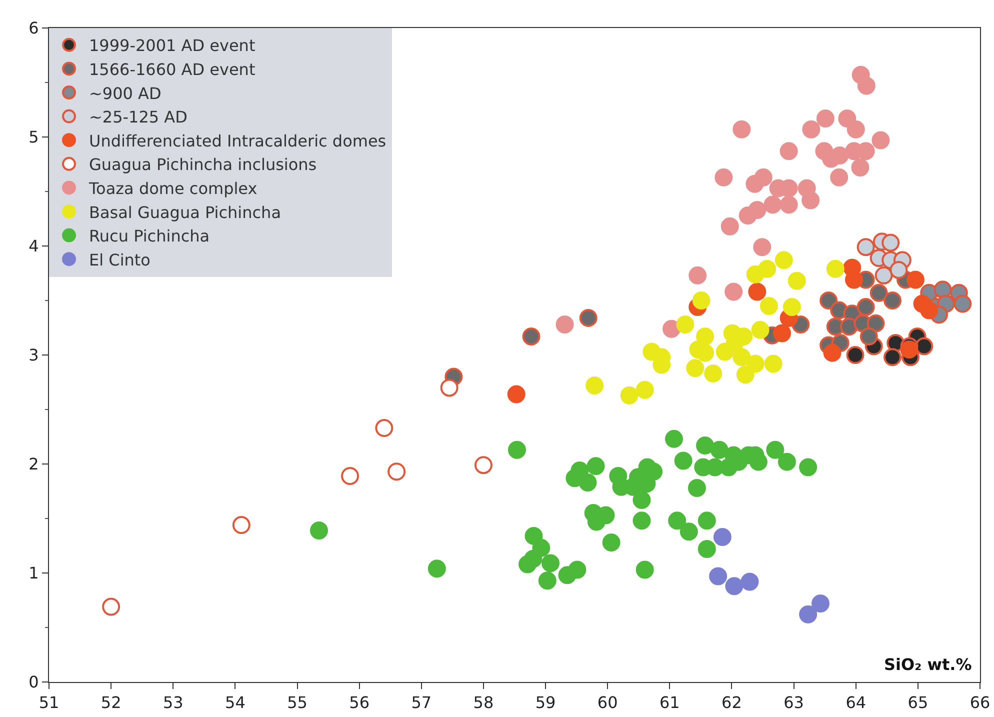 This screenshot has height=717, width=994. I want to click on y-tick-label: 5, so click(33, 137).